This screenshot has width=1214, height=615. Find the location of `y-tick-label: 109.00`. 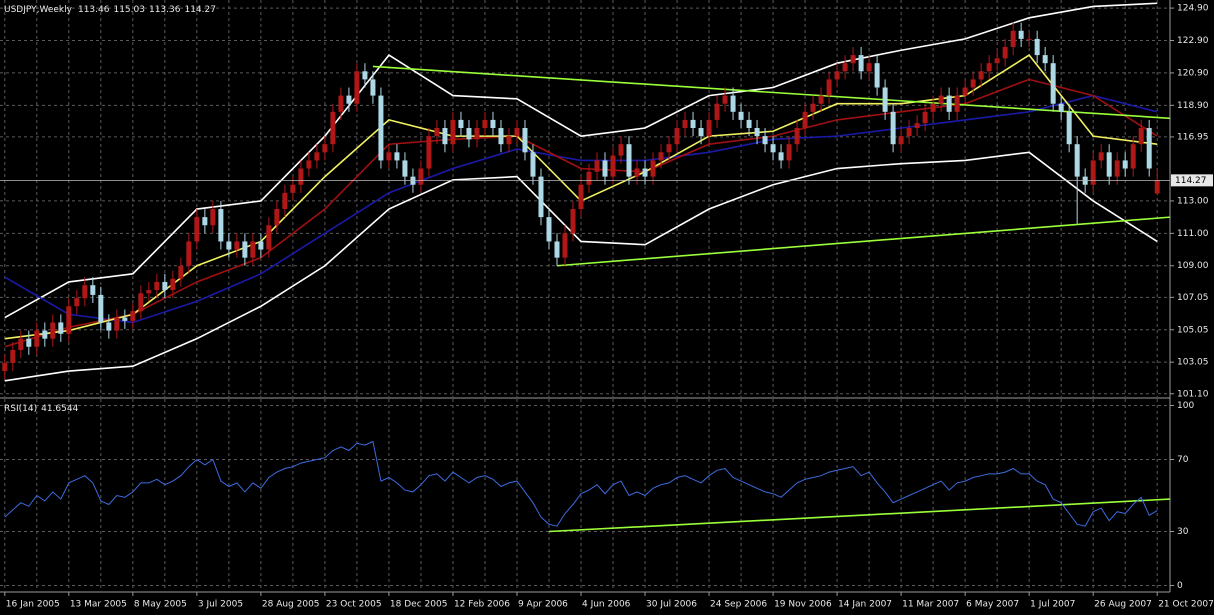

y-tick-label: 109.00 is located at coordinates (1193, 266).